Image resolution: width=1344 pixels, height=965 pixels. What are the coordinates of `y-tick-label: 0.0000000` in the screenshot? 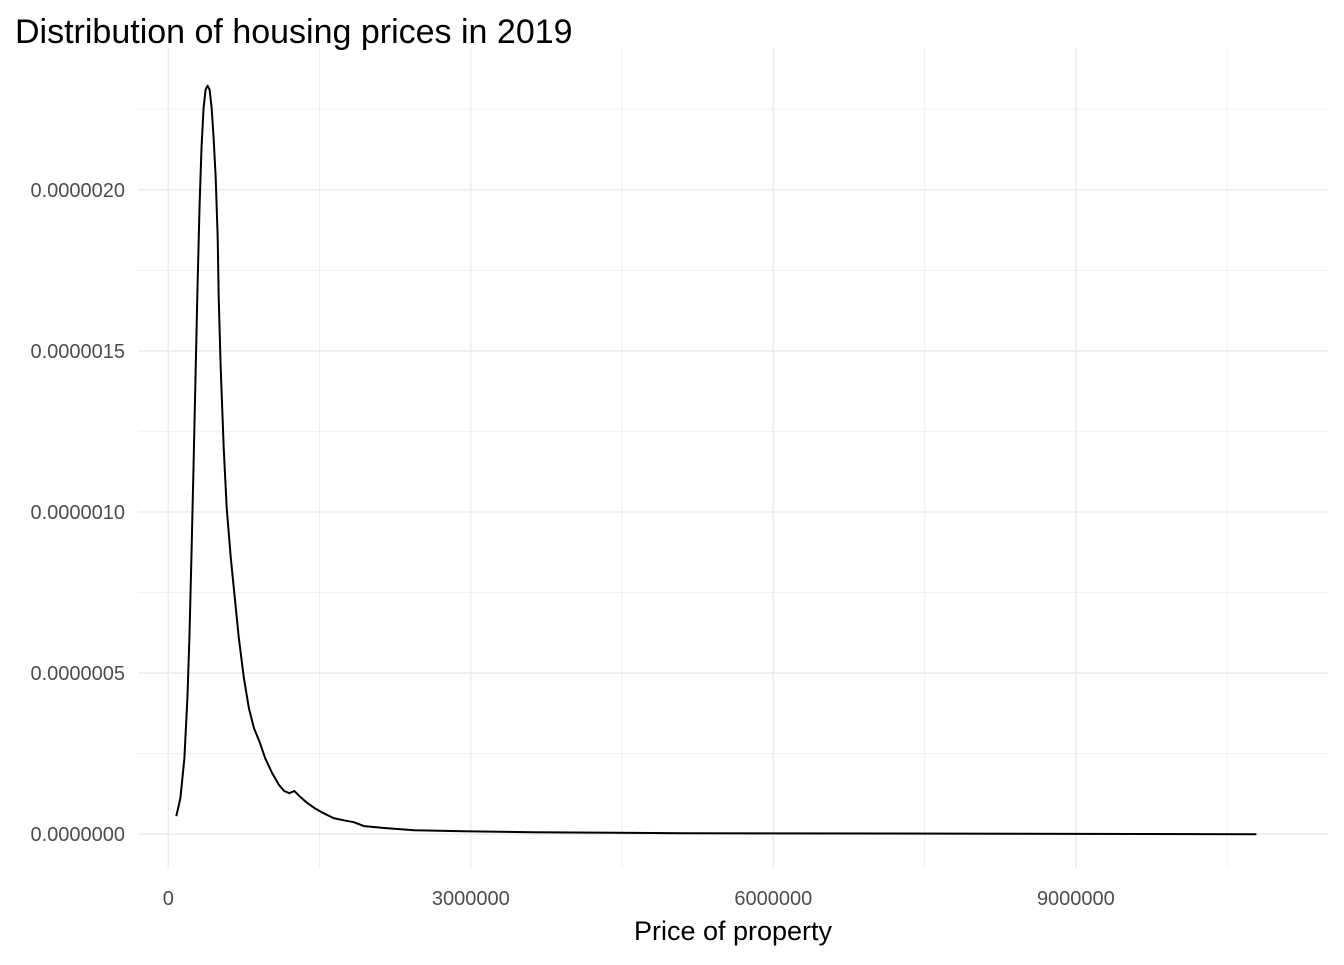 It's located at (77, 835).